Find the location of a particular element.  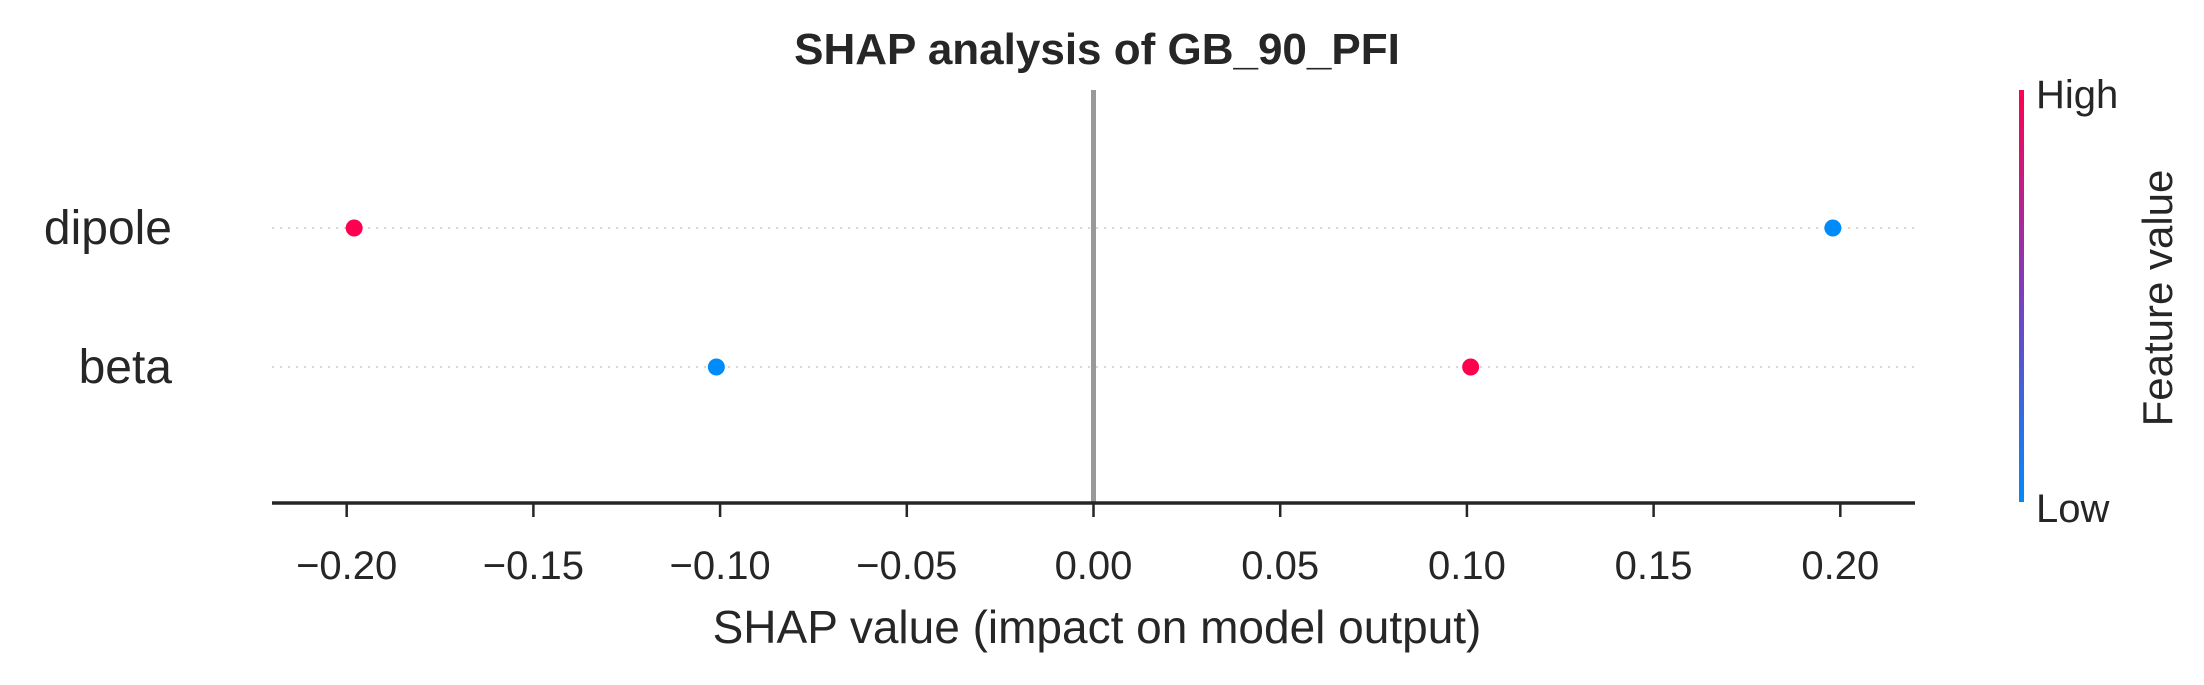

data-point-dipole-low is located at coordinates (1833, 228).